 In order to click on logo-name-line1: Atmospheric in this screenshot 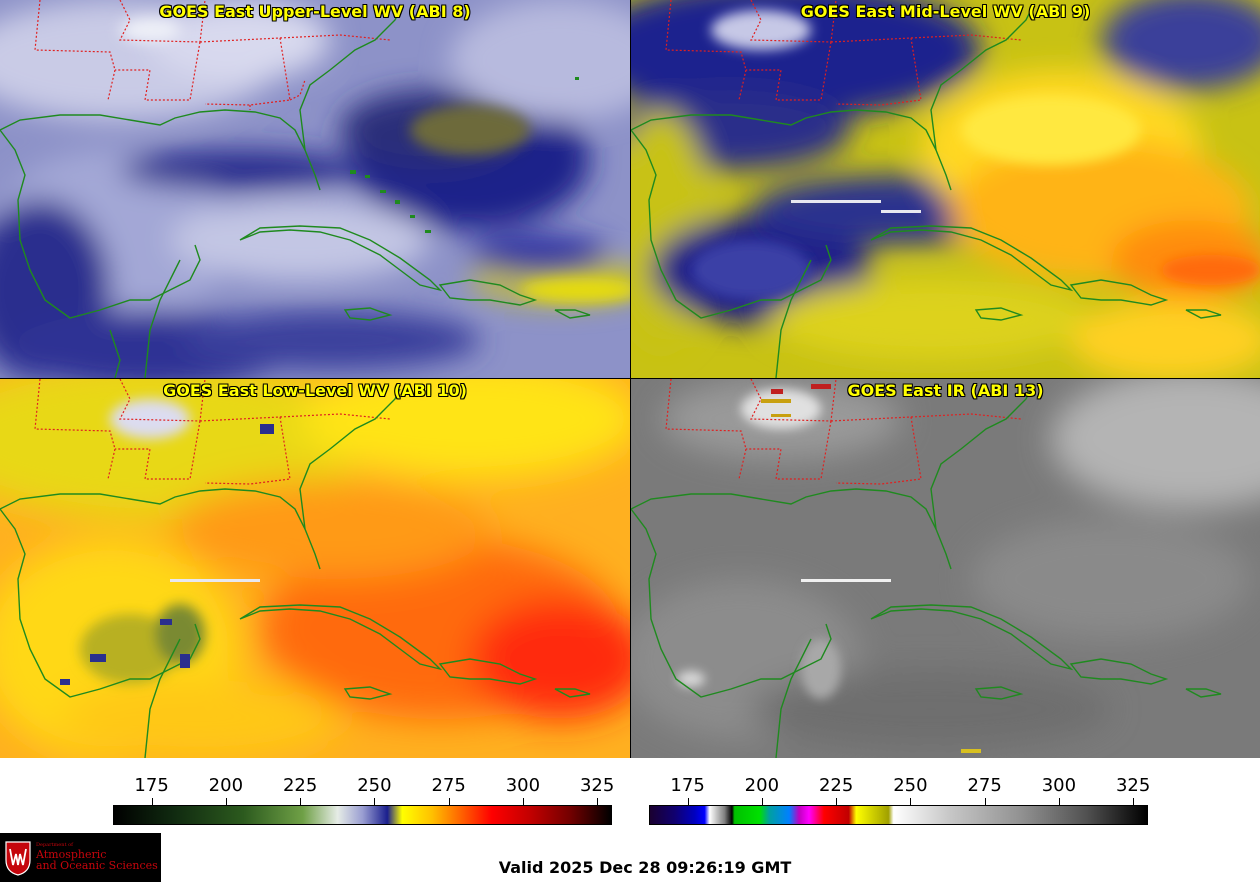, I will do `click(71, 854)`.